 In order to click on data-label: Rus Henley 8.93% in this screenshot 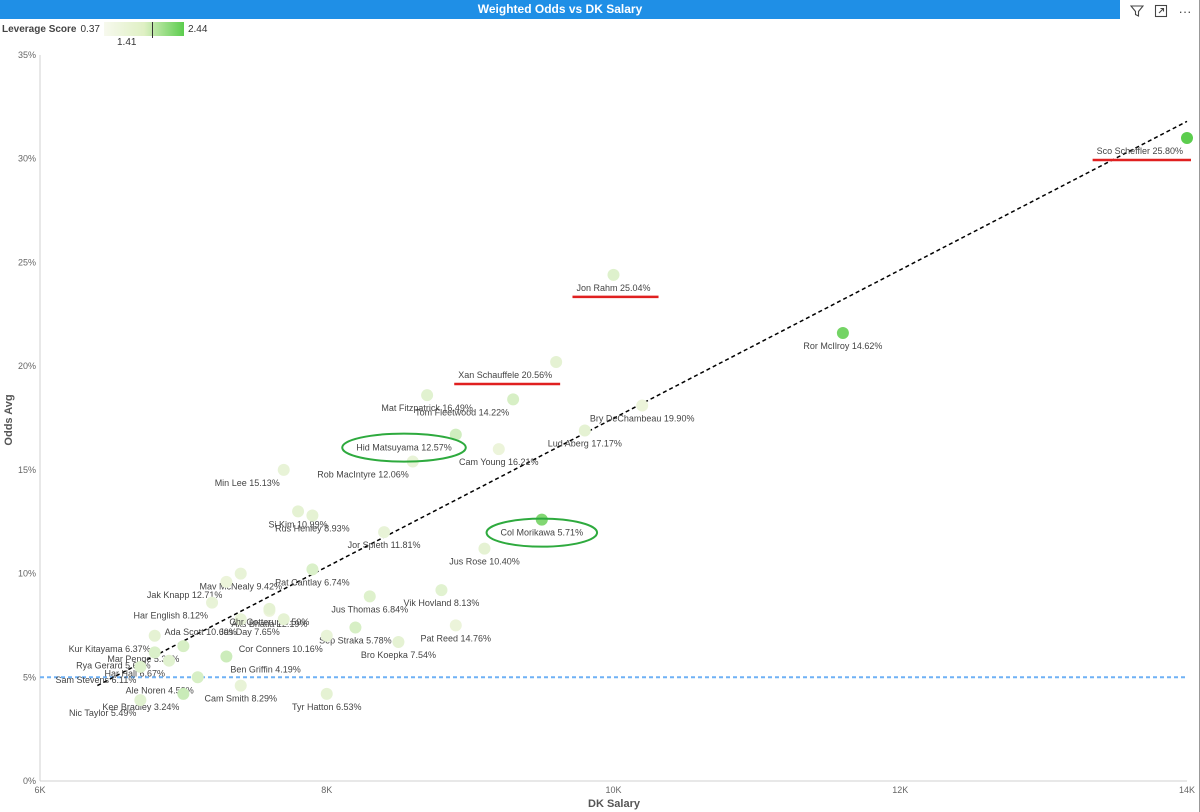, I will do `click(312, 528)`.